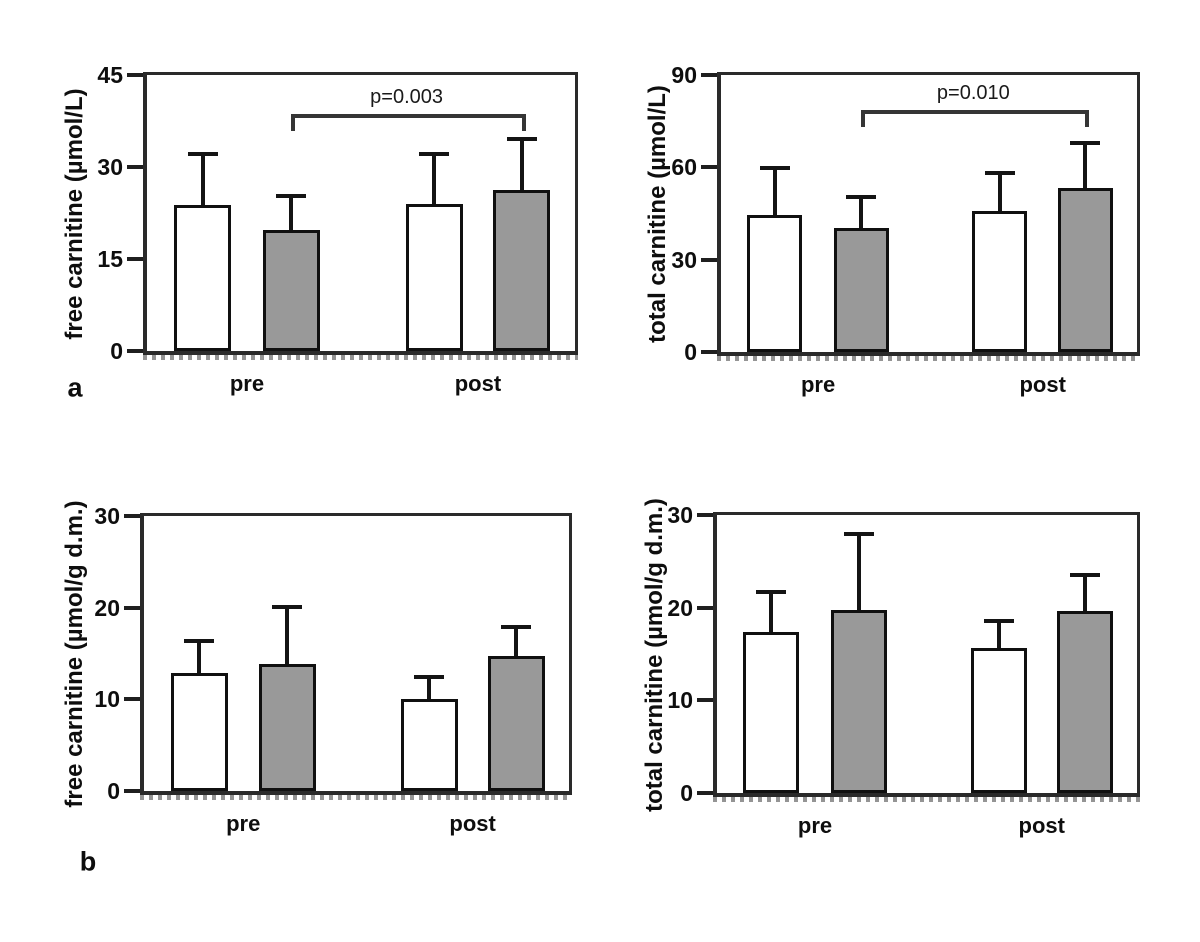 The image size is (1200, 942). I want to click on y-tick-label: 45, so click(110, 75).